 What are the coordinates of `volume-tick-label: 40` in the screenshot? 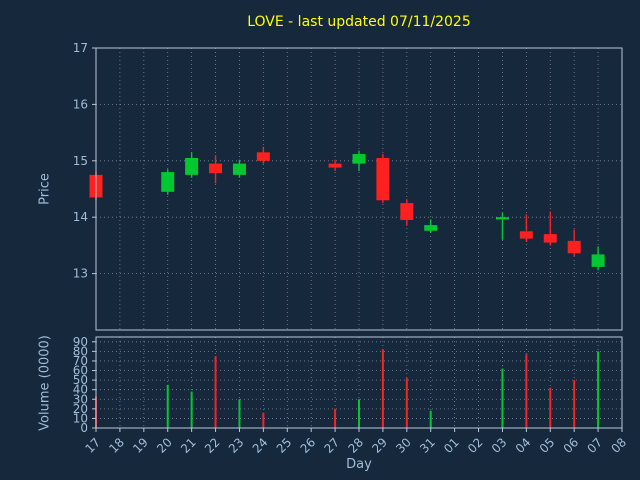 It's located at (80, 390).